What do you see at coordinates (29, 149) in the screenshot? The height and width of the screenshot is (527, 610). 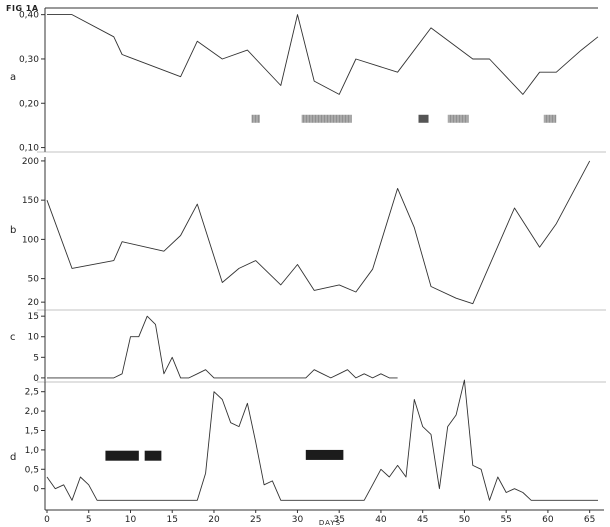 I see `y-tick-label-a: 0,10` at bounding box center [29, 149].